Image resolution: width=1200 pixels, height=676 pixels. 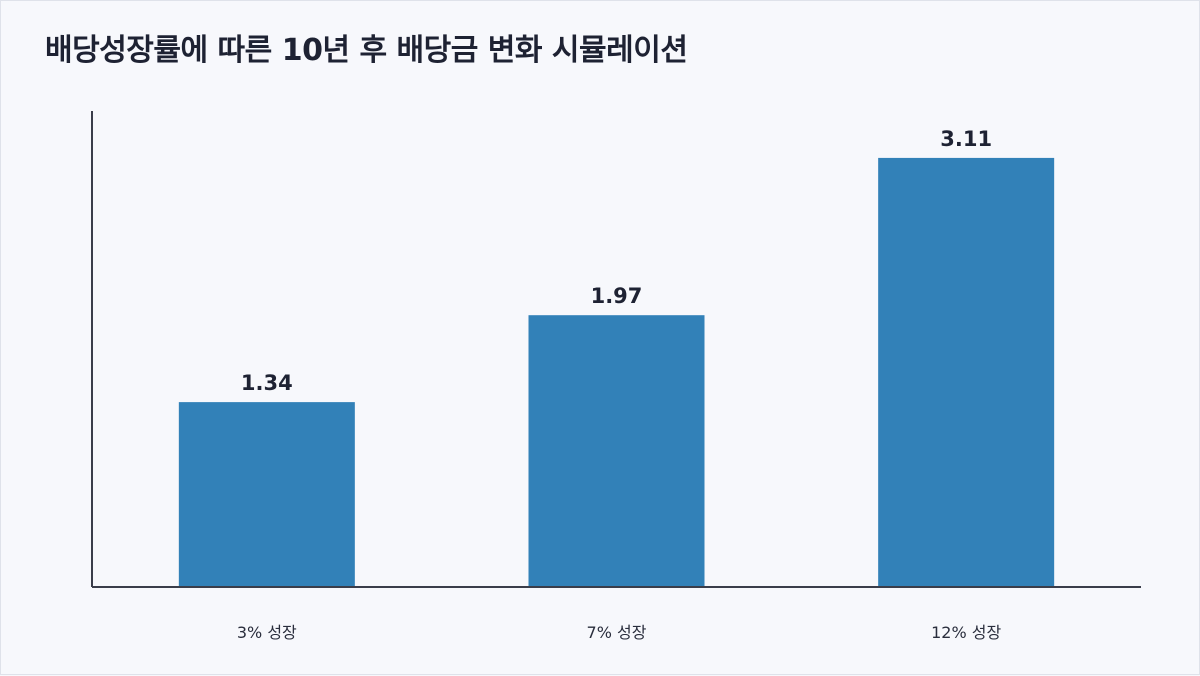 I want to click on bar-value-label: 3.11, so click(x=966, y=139).